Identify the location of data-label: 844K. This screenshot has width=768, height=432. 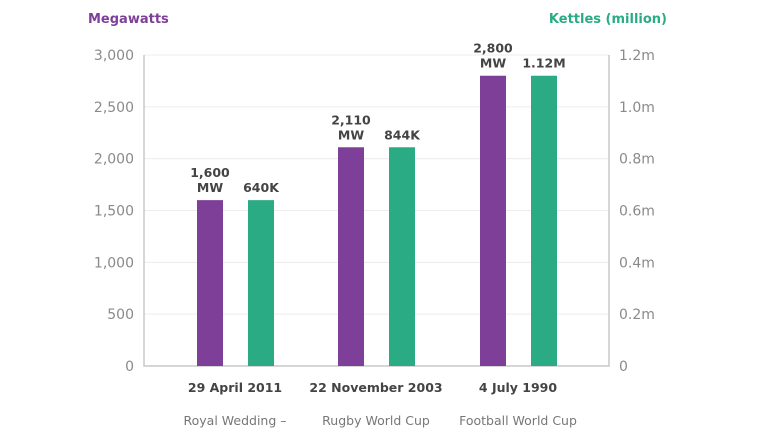
(402, 134).